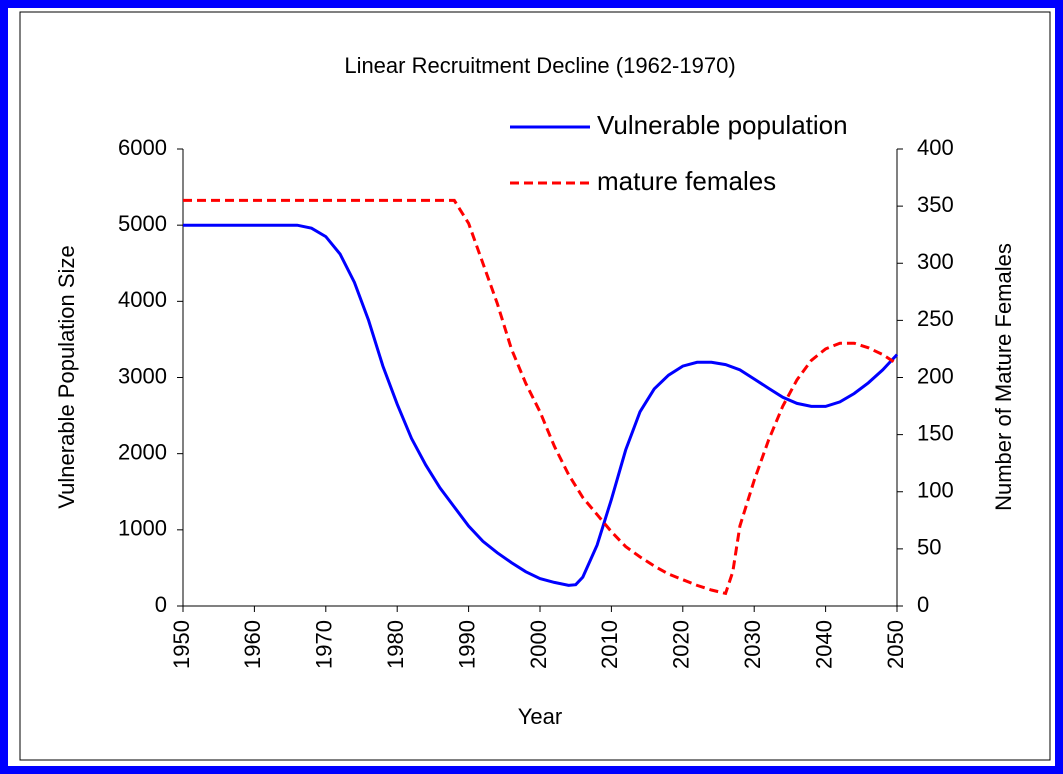 The height and width of the screenshot is (774, 1063). Describe the element at coordinates (142, 299) in the screenshot. I see `y-tick-label: 4000` at that location.